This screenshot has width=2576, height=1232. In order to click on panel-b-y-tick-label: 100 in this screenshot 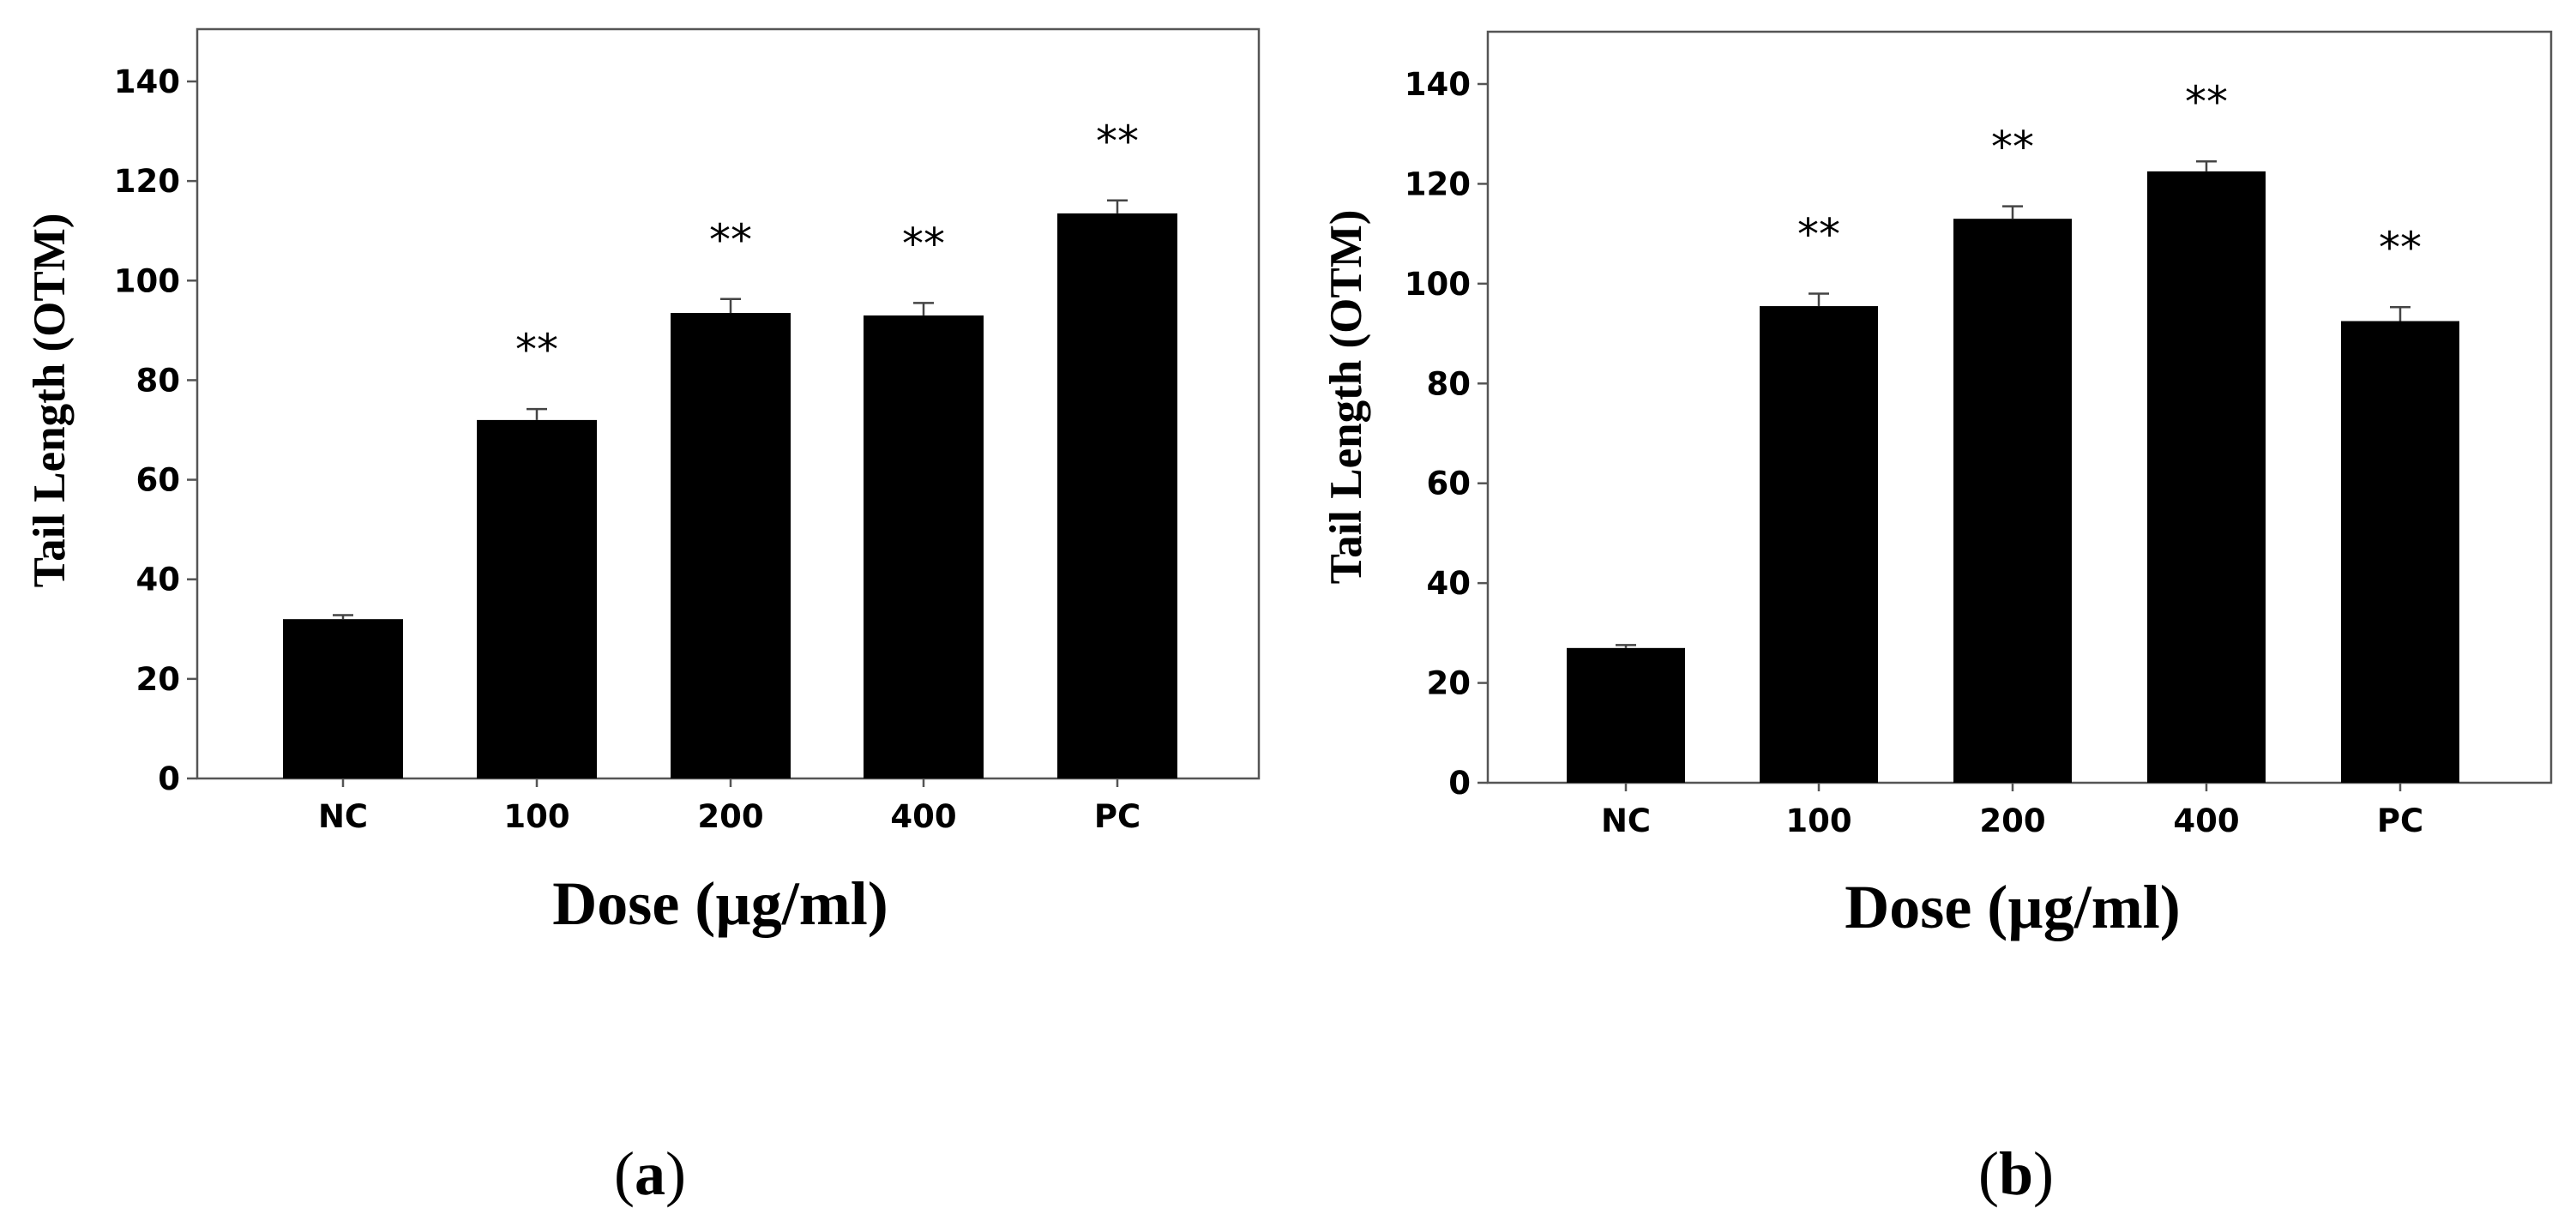, I will do `click(1438, 284)`.